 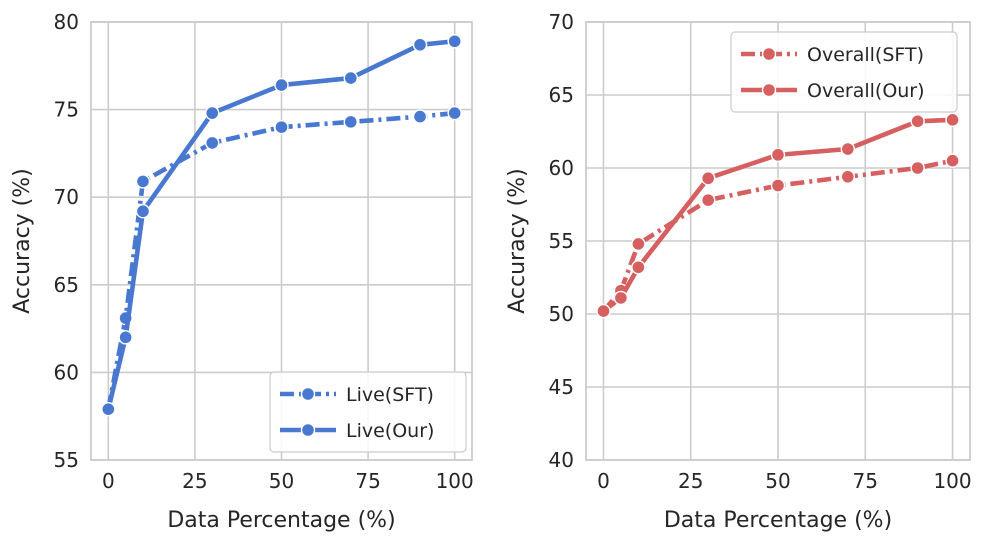 What do you see at coordinates (777, 235) in the screenshot?
I see `series-line-Overall(SFT)` at bounding box center [777, 235].